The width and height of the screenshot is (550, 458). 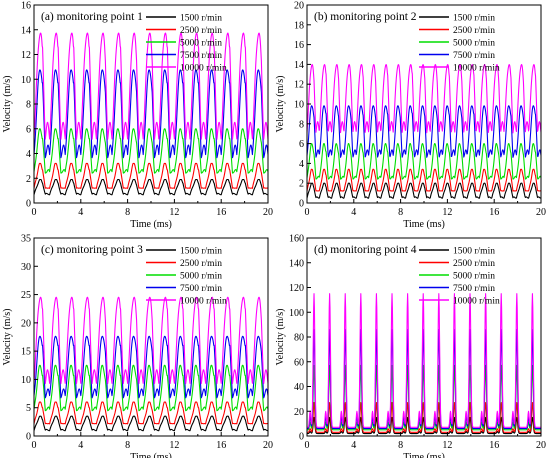 I want to click on y-tick-label: 80, so click(x=299, y=338).